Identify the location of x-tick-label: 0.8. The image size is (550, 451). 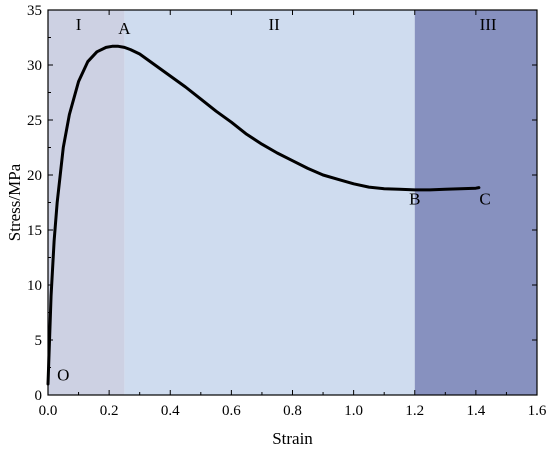
(292, 411).